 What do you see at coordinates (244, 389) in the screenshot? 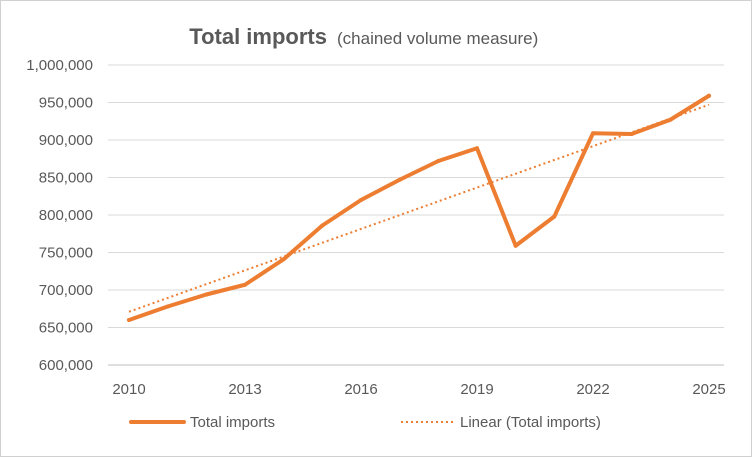
I see `x-tick-label: 2013` at bounding box center [244, 389].